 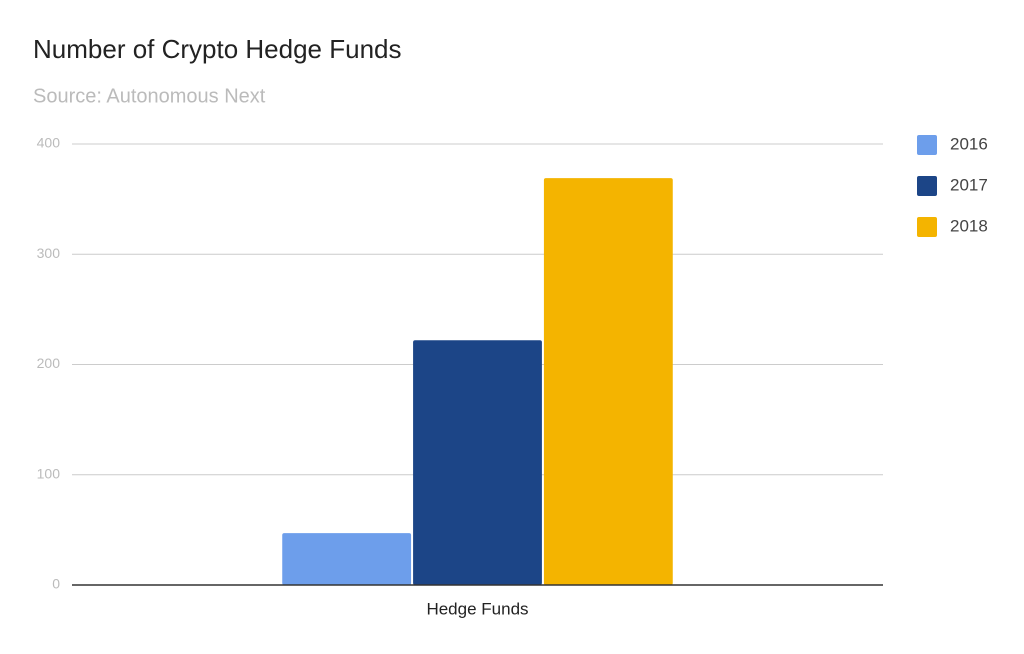 What do you see at coordinates (49, 473) in the screenshot?
I see `y-tick-label: 100` at bounding box center [49, 473].